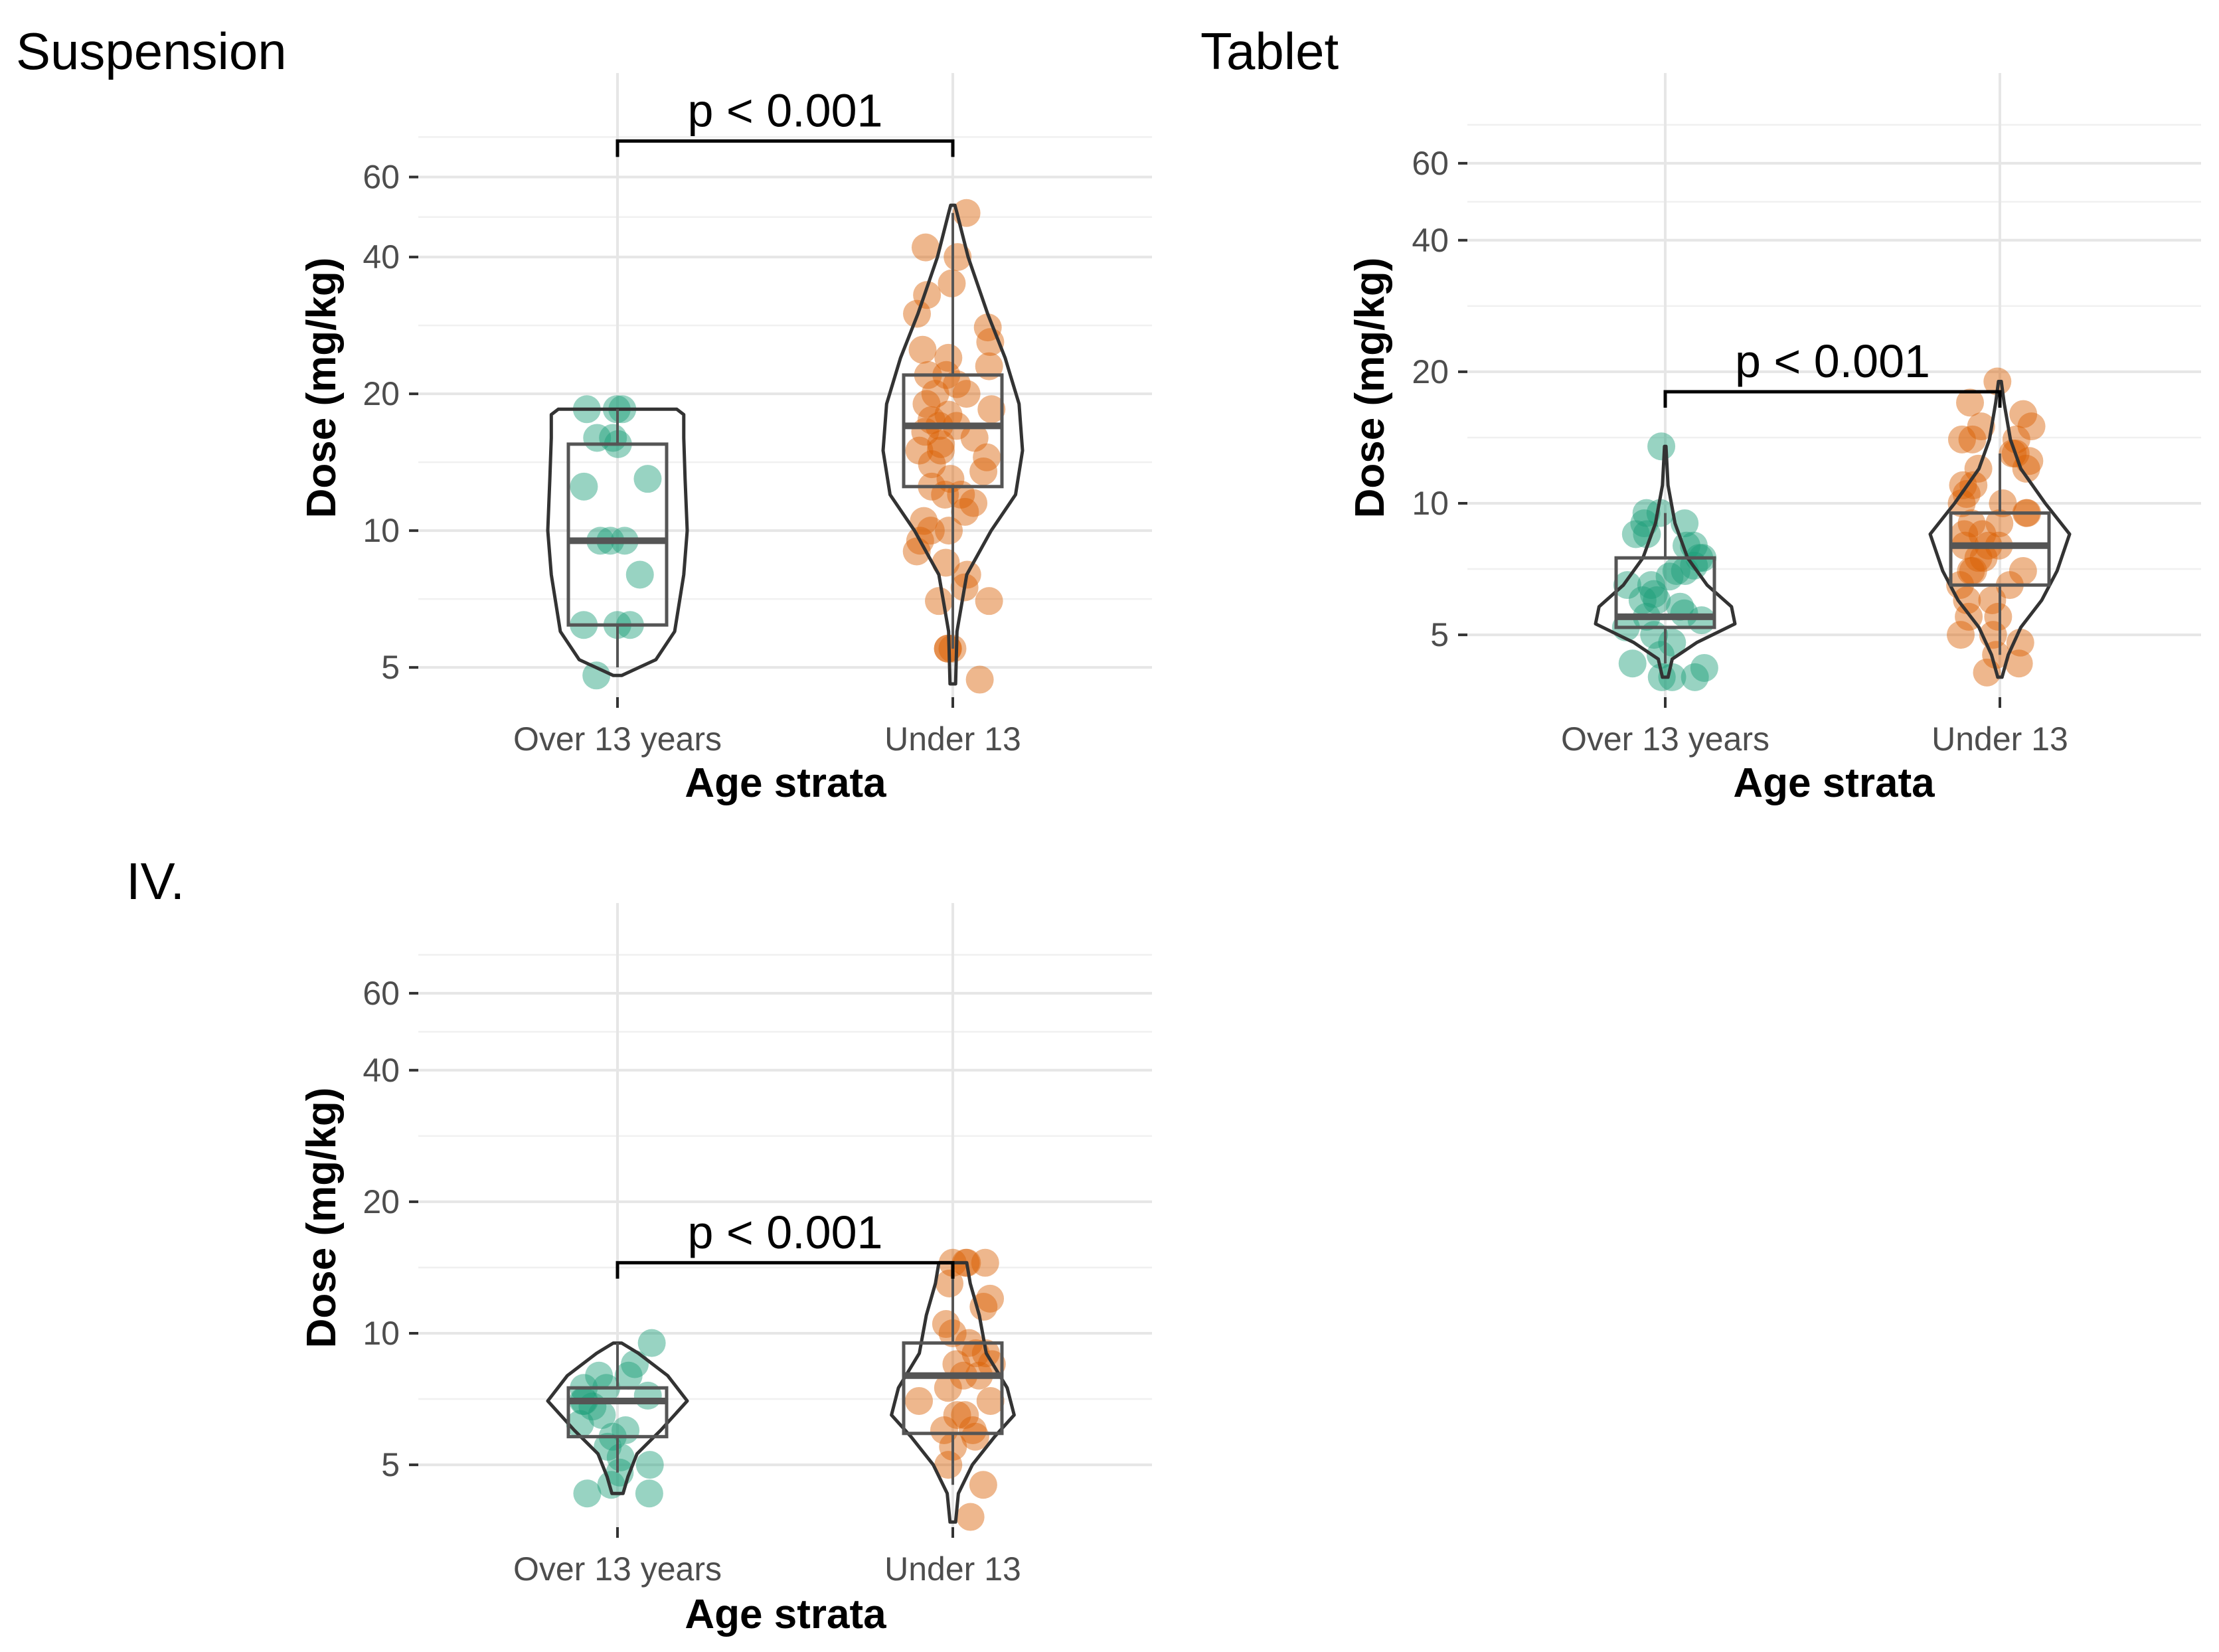 The height and width of the screenshot is (1652, 2219). Describe the element at coordinates (151, 51) in the screenshot. I see `panel-title: Suspension` at that location.